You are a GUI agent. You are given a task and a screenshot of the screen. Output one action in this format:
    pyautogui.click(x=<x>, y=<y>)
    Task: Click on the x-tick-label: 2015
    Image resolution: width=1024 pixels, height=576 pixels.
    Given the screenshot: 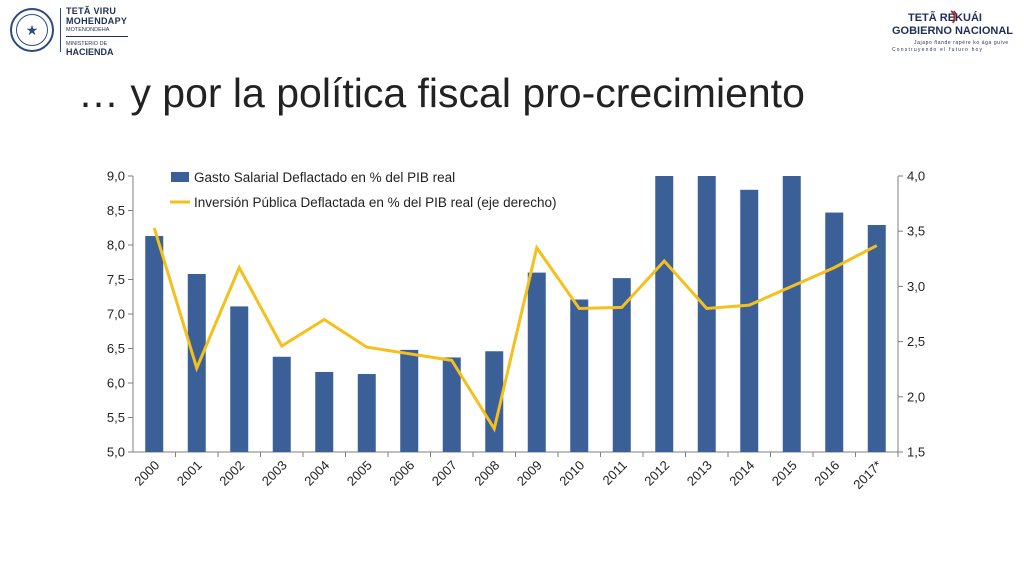 What is the action you would take?
    pyautogui.click(x=784, y=473)
    